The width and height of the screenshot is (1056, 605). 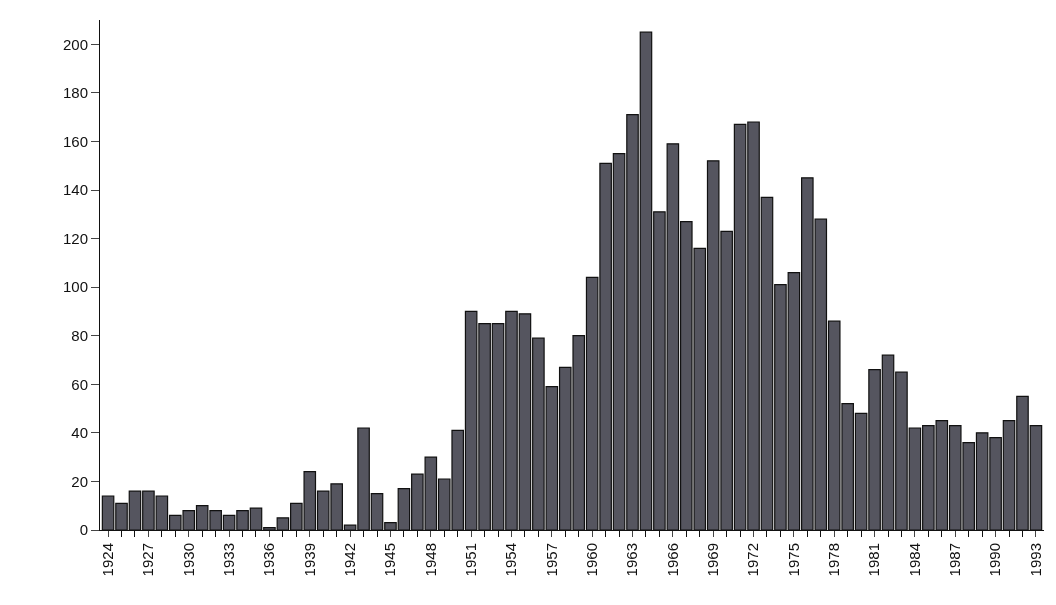 What do you see at coordinates (309, 560) in the screenshot?
I see `x-tick-label: 1939` at bounding box center [309, 560].